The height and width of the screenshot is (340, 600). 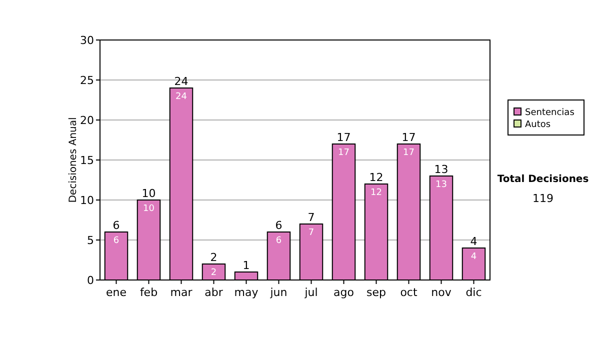 What do you see at coordinates (311, 233) in the screenshot?
I see `data-label: 7` at bounding box center [311, 233].